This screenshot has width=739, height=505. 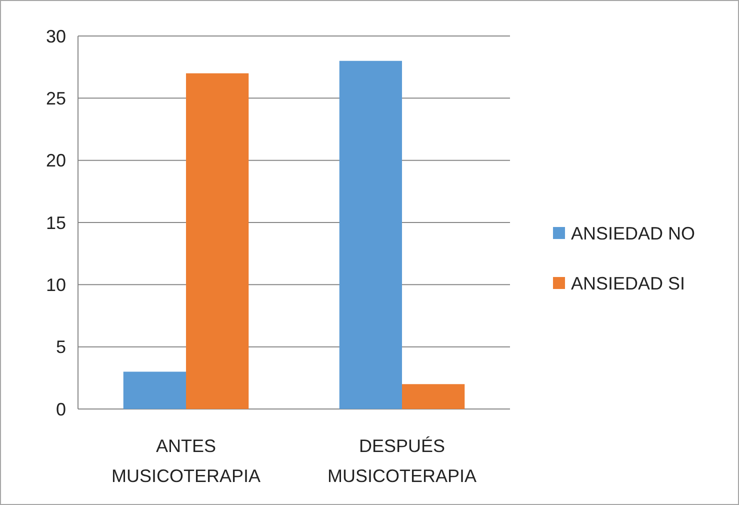 What do you see at coordinates (56, 284) in the screenshot?
I see `y-tick-label: 10` at bounding box center [56, 284].